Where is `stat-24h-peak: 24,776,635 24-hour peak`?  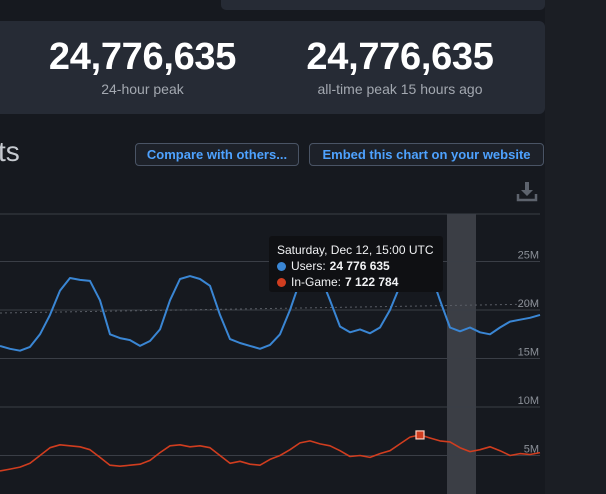
stat-24h-peak: 24,776,635 24-hour peak is located at coordinates (142, 66).